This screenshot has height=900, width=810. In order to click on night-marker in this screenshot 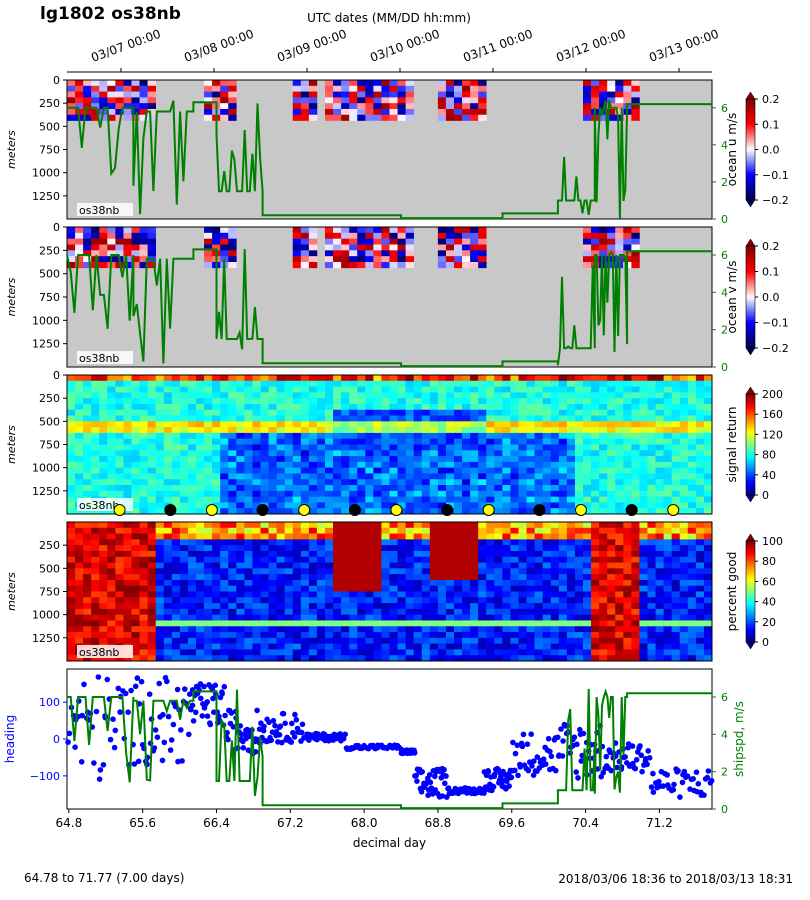, I will do `click(447, 510)`.